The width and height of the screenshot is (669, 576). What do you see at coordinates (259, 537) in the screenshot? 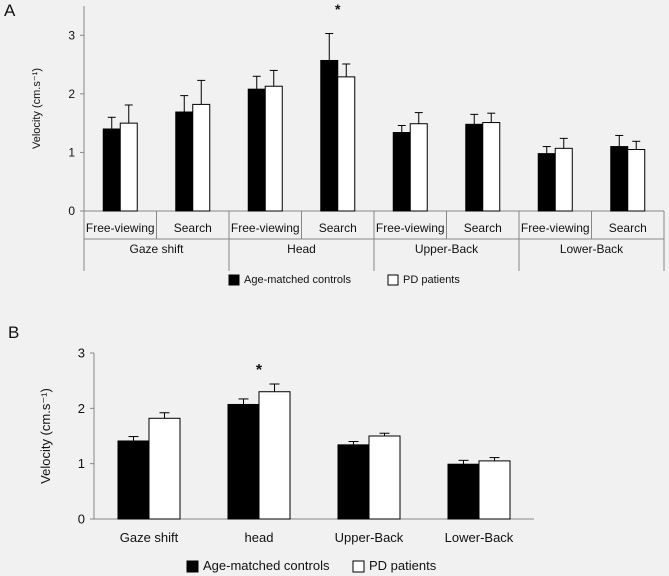
I see `x-category-label: head` at bounding box center [259, 537].